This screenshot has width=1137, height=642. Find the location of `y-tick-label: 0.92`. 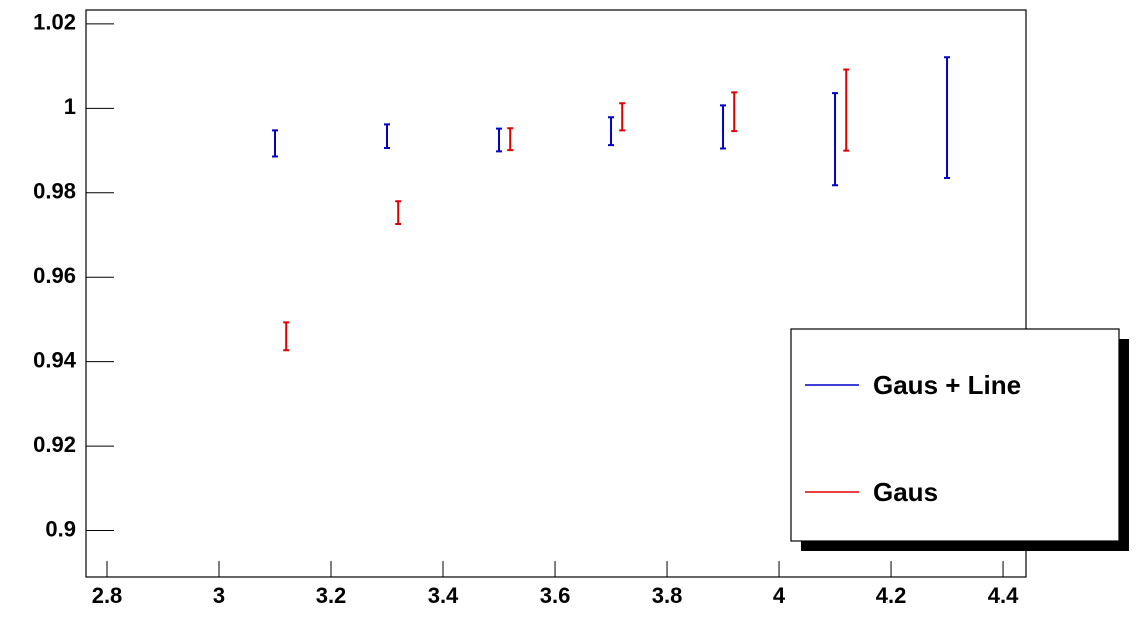

y-tick-label: 0.92 is located at coordinates (54, 444).